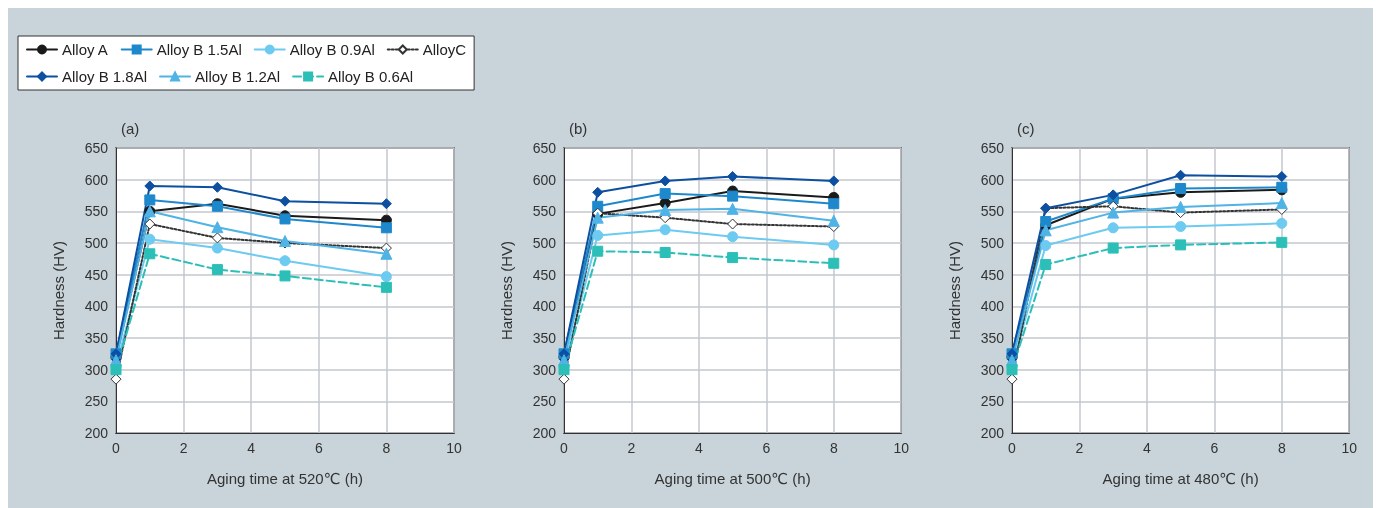 This screenshot has height=508, width=1381. I want to click on legend-label: Alloy B 1.8Al, so click(105, 76).